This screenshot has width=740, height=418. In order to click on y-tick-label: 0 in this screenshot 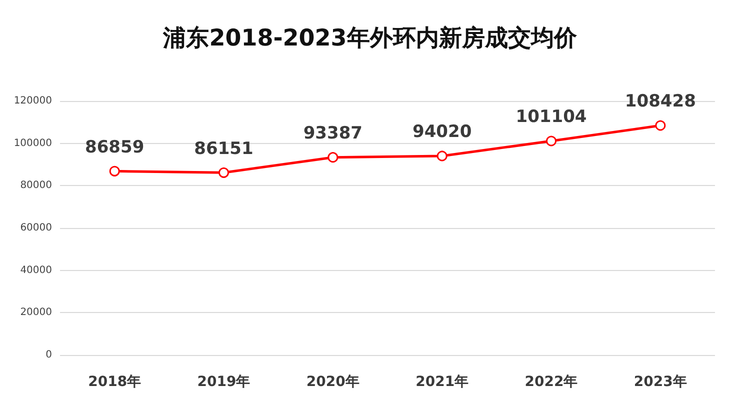, I will do `click(49, 355)`.